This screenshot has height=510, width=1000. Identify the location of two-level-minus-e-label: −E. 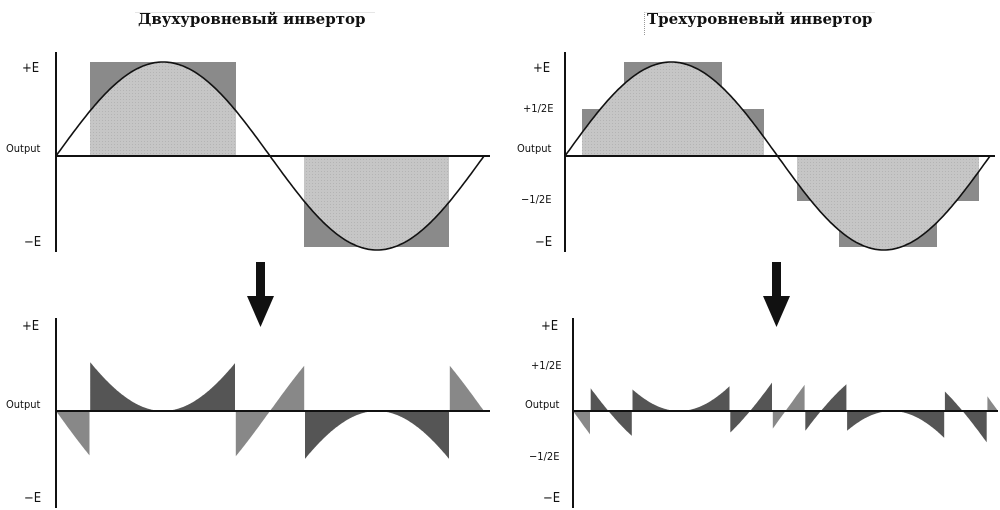
(32, 242).